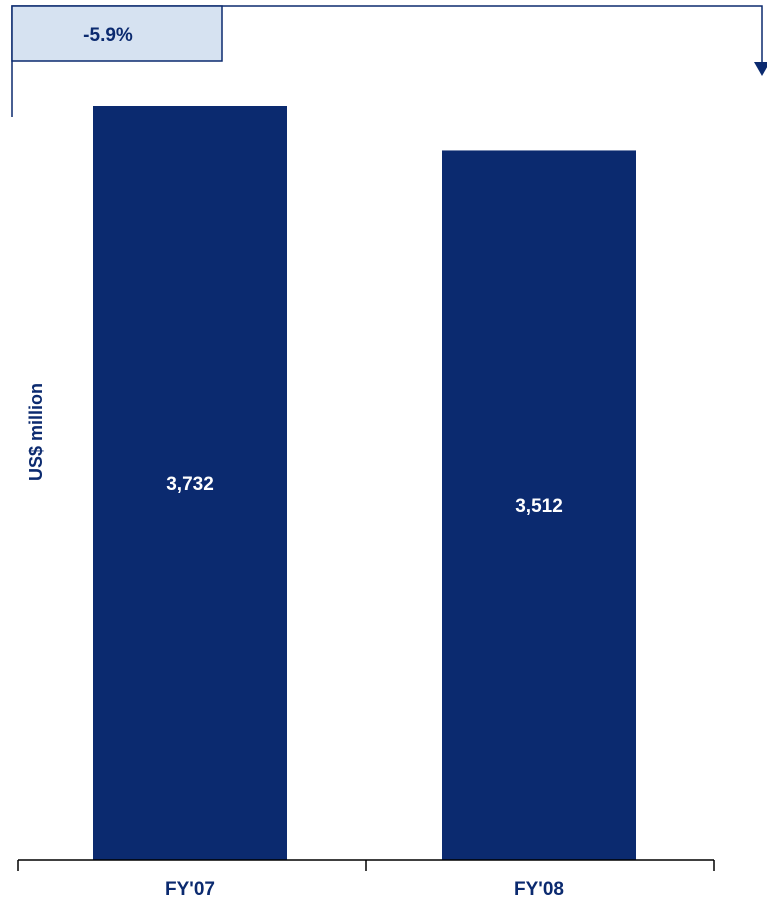 This screenshot has height=903, width=767. I want to click on bar-value-label-fy07: 3,732, so click(190, 484).